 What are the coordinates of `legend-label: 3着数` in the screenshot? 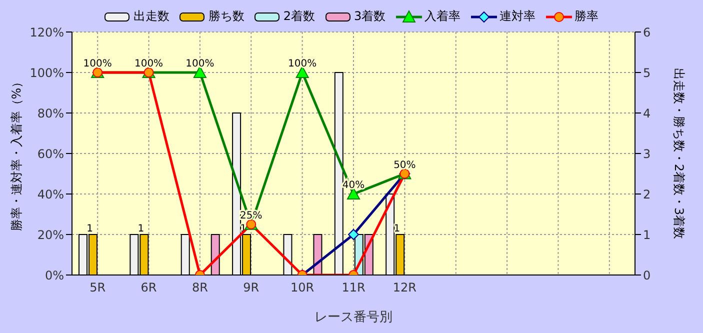 It's located at (369, 16).